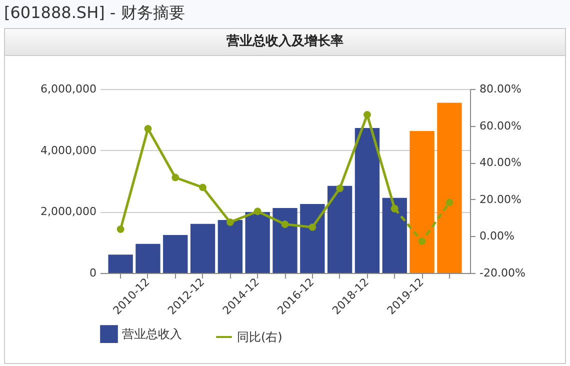 The image size is (570, 366). What do you see at coordinates (501, 89) in the screenshot?
I see `y2-tick-label: 80.00%` at bounding box center [501, 89].